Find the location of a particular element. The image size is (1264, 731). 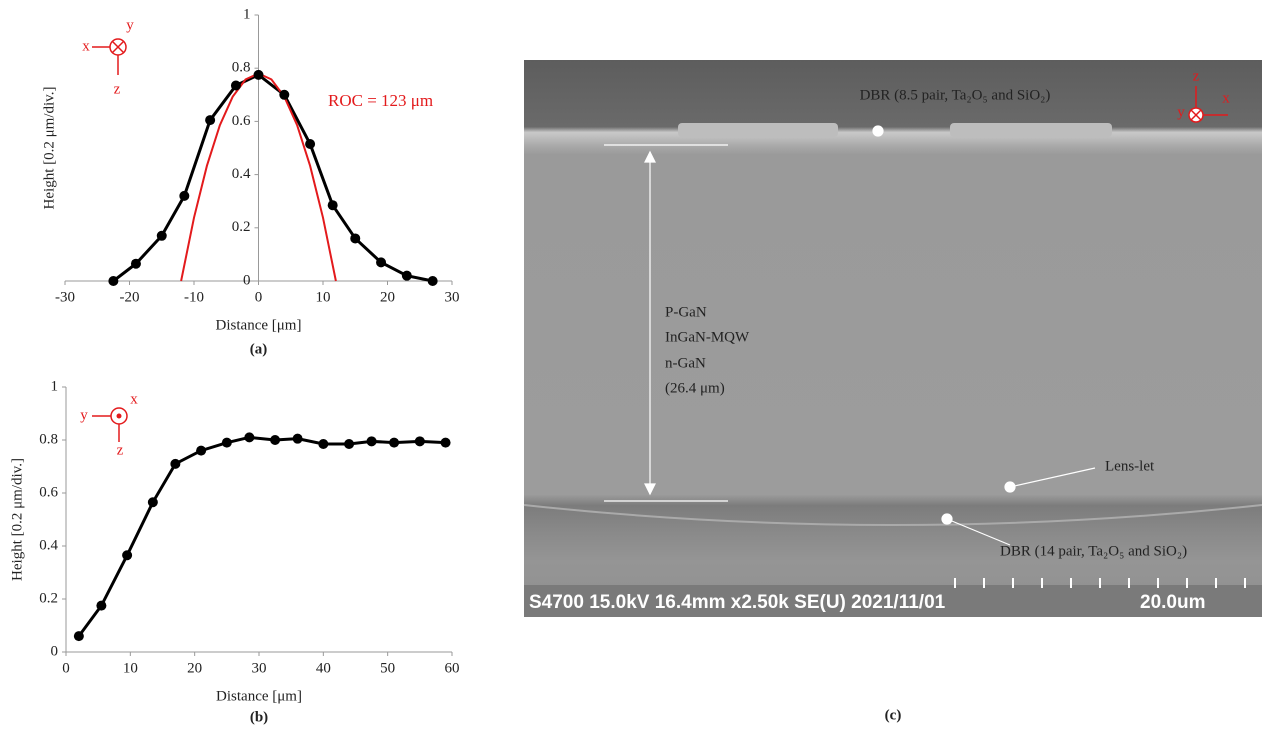

plot-area is located at coordinates (261, 536).